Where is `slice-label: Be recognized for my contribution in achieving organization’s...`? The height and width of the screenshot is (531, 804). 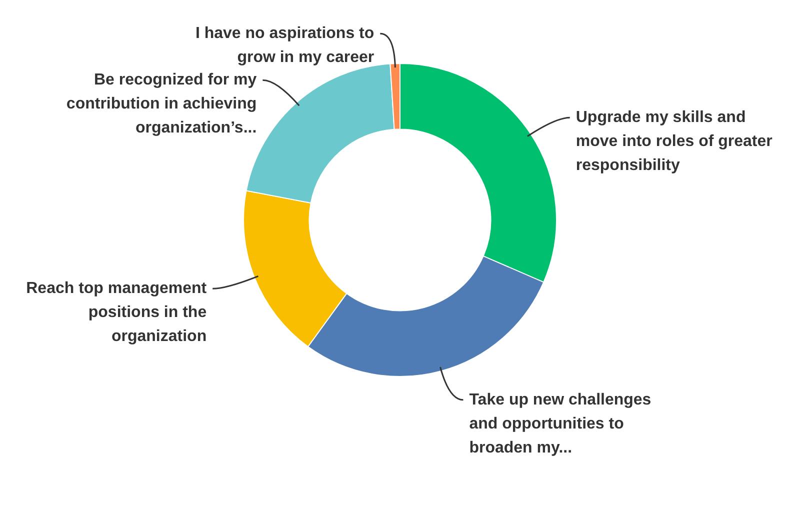
slice-label: Be recognized for my contribution in achieving organization’s... is located at coordinates (161, 104).